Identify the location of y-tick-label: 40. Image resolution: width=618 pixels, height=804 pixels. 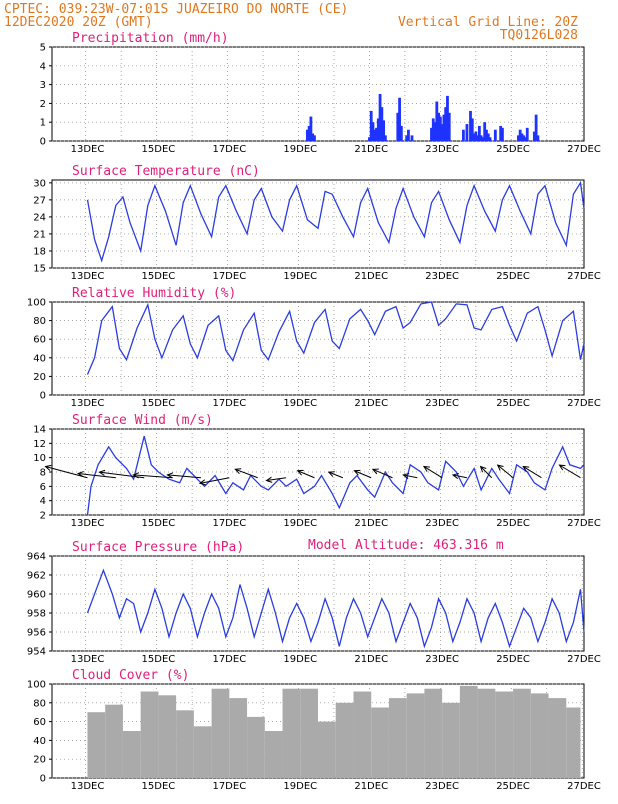
(39, 741).